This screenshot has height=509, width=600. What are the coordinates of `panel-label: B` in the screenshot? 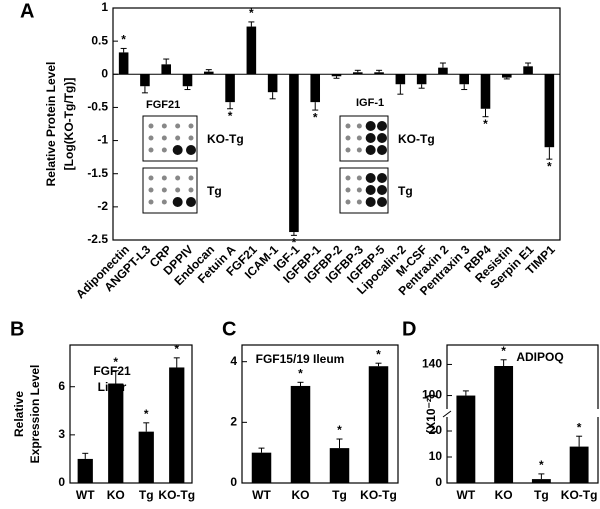 It's located at (17, 329).